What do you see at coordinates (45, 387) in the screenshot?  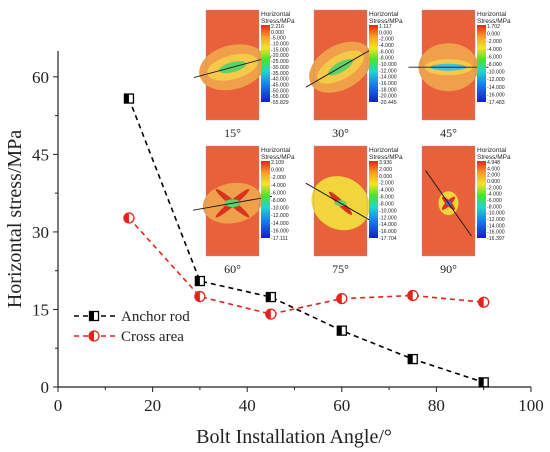 I see `y-tick-label: 0` at bounding box center [45, 387].